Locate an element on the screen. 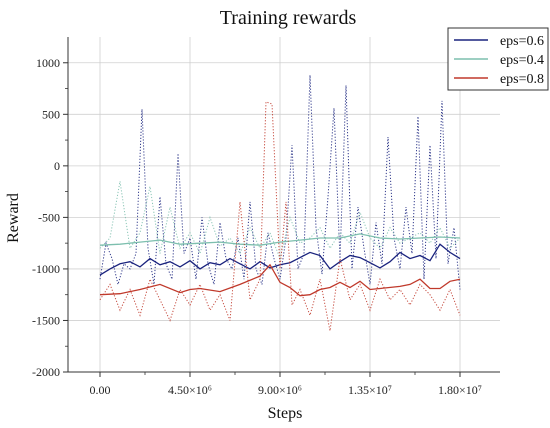 This screenshot has width=550, height=428. legend-label: eps=0.6 is located at coordinates (522, 41).